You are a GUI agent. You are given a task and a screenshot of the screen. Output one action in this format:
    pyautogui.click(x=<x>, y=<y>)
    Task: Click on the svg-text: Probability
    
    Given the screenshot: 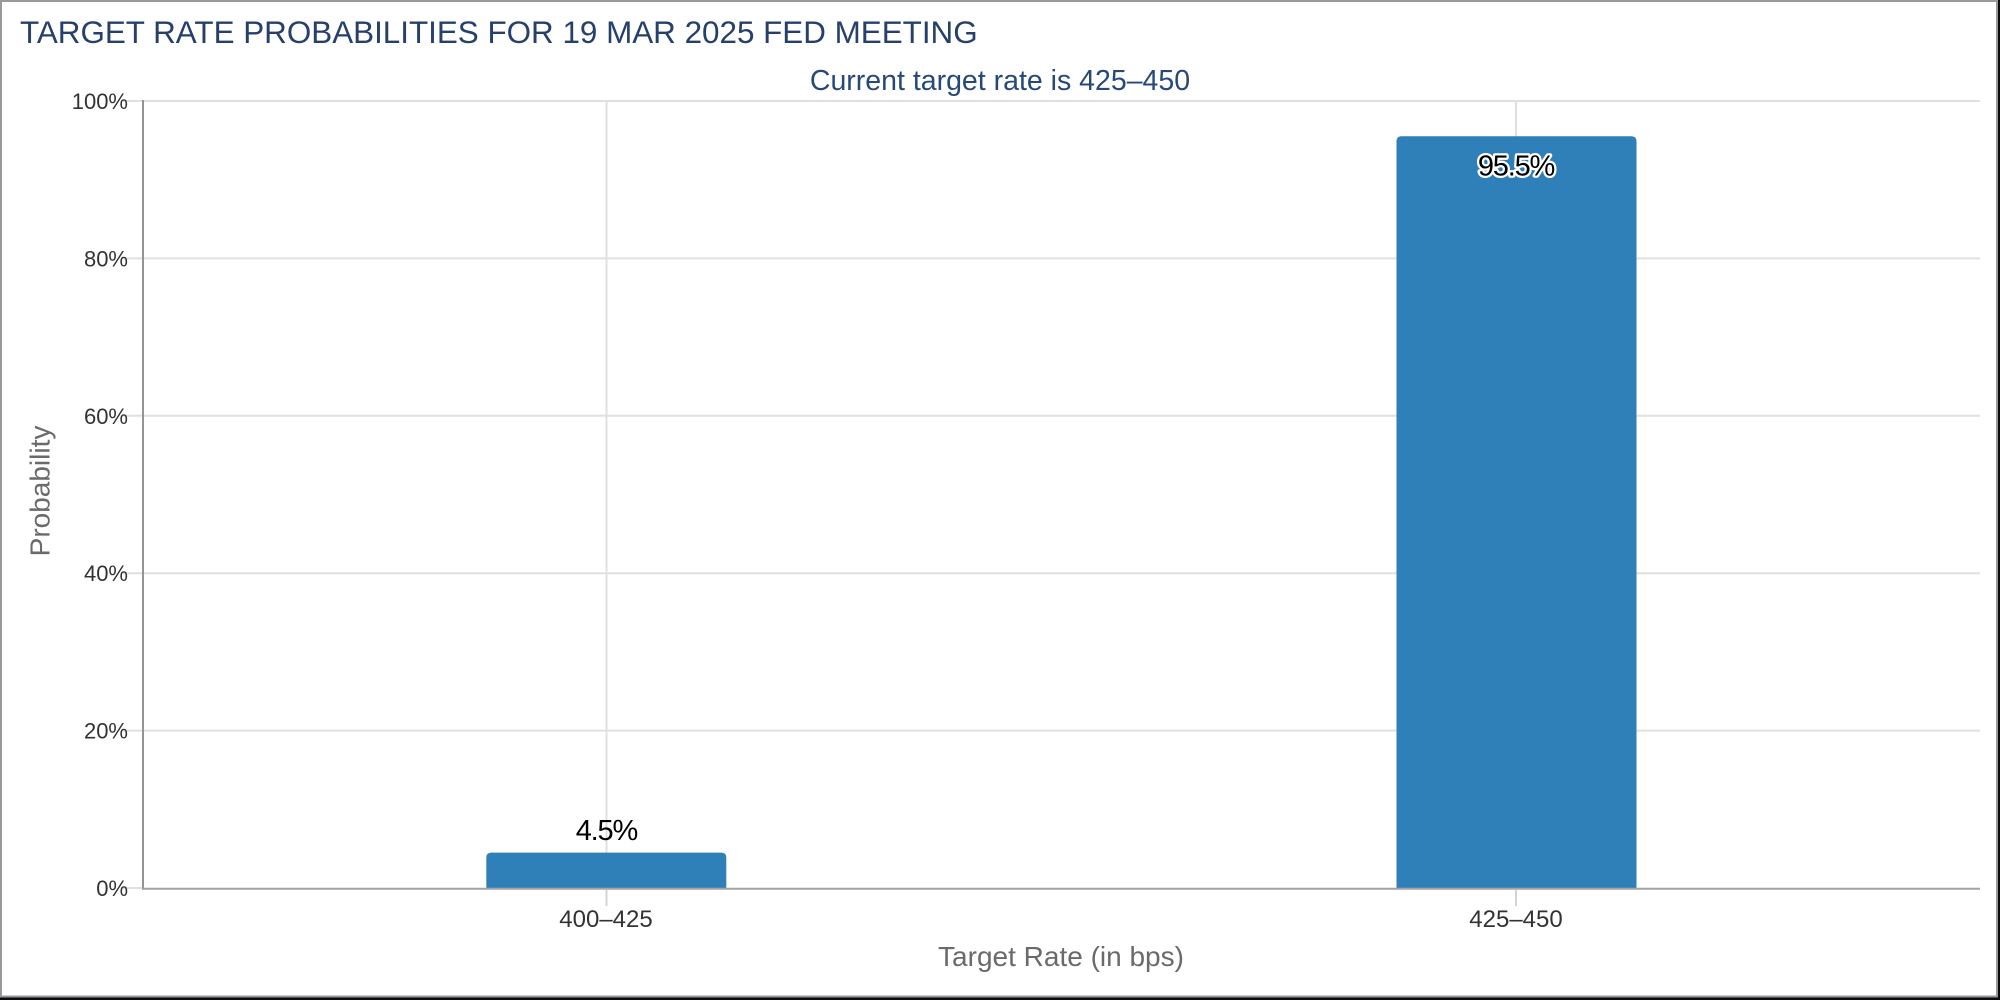 What is the action you would take?
    pyautogui.click(x=40, y=491)
    